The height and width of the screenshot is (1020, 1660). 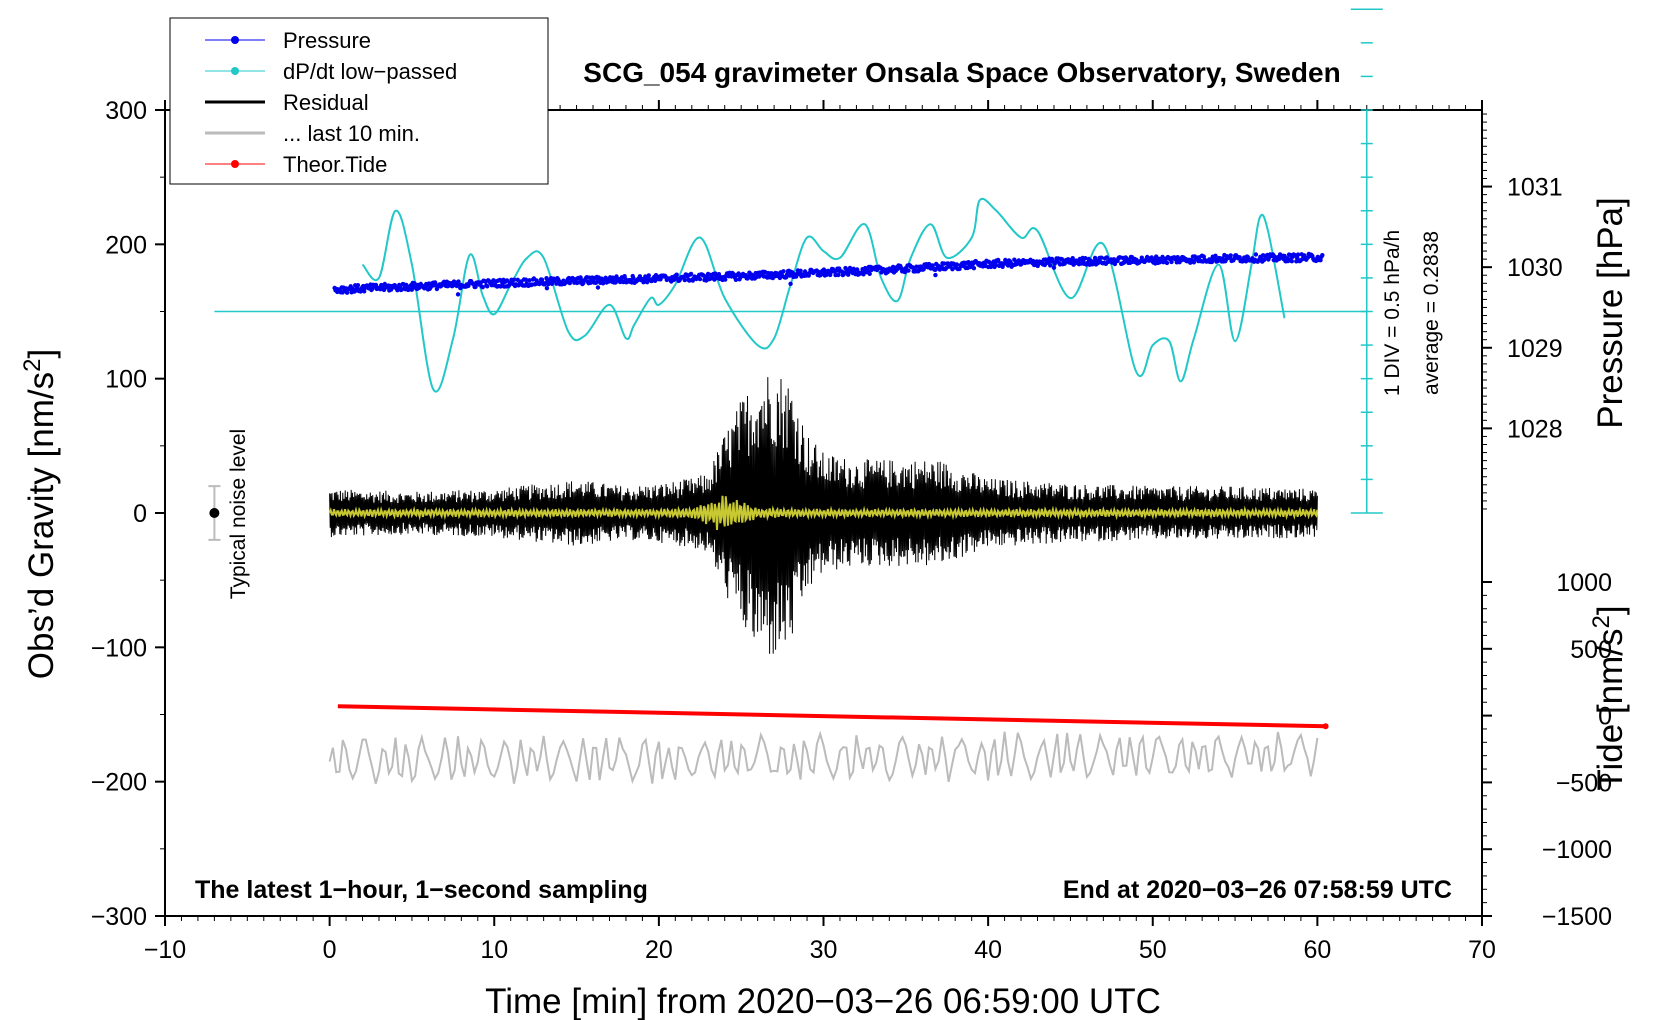 What do you see at coordinates (1317, 950) in the screenshot?
I see `x-tick-label: 60` at bounding box center [1317, 950].